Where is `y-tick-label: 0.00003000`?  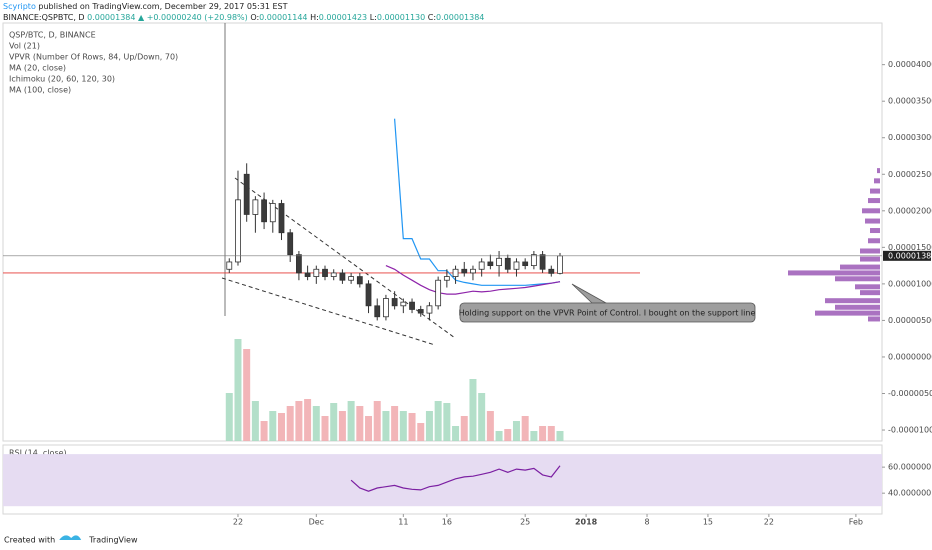
y-tick-label: 0.00003000 is located at coordinates (910, 137).